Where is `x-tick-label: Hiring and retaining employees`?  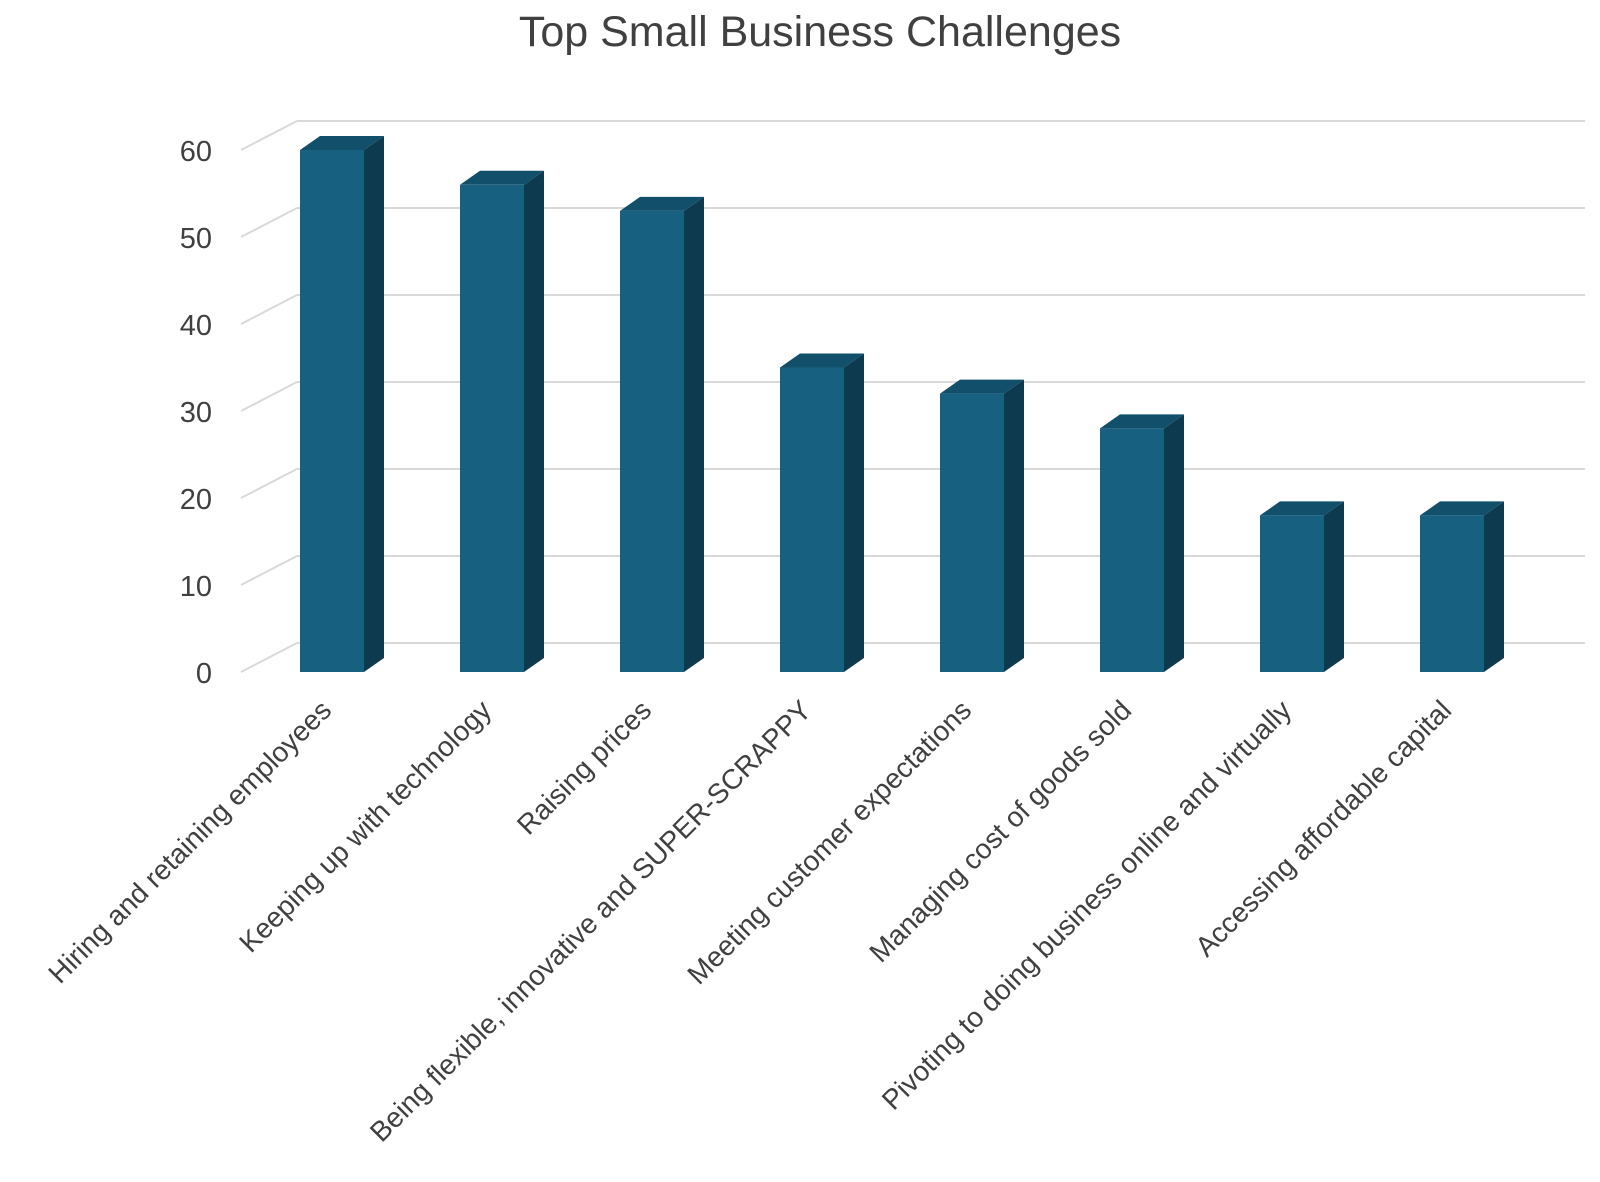
x-tick-label: Hiring and retaining employees is located at coordinates (189, 841).